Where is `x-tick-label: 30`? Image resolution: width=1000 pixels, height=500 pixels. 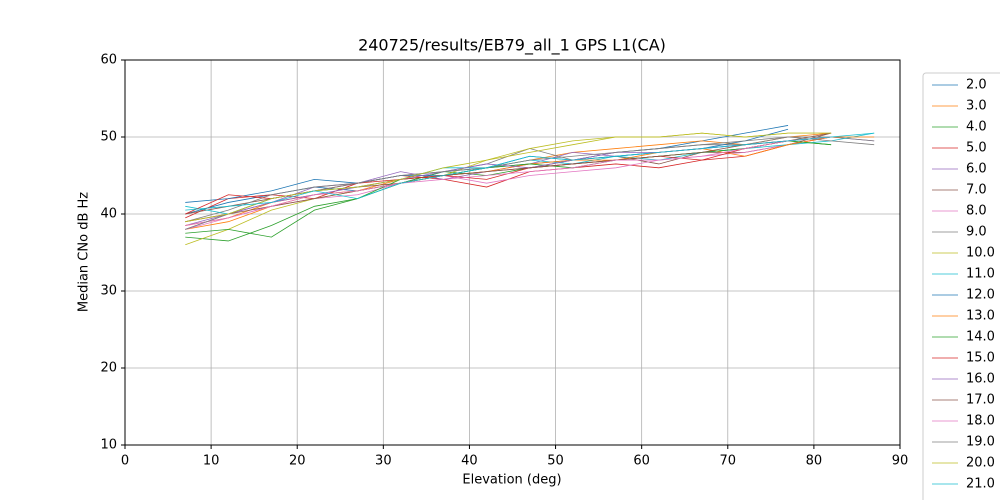
x-tick-label: 30 is located at coordinates (383, 461).